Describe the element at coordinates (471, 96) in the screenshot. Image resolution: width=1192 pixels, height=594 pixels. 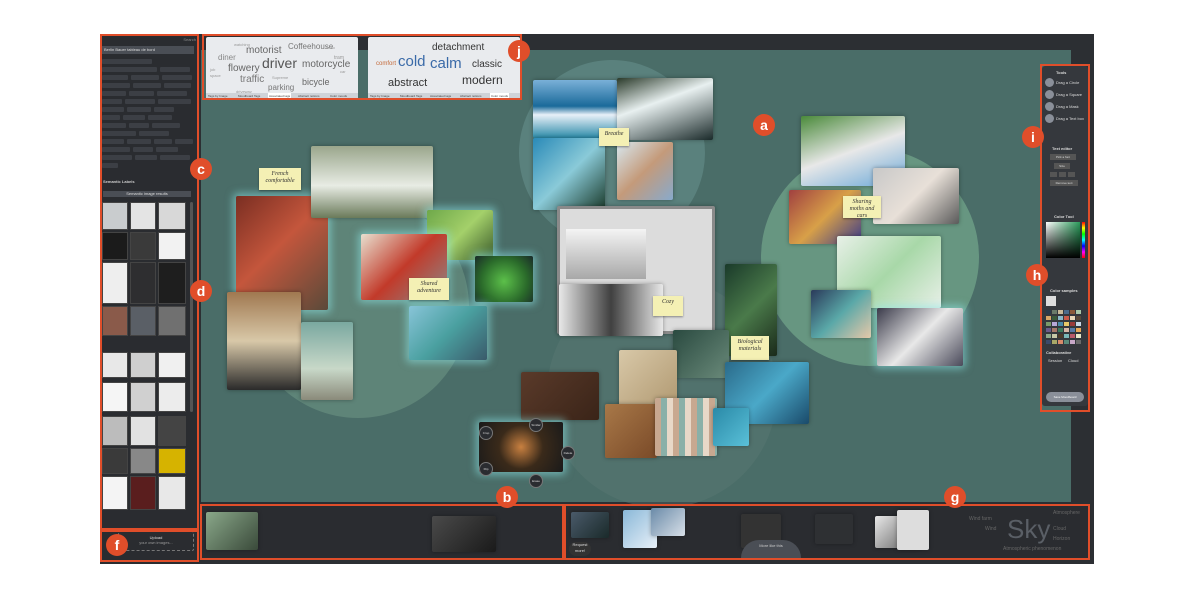
I see `tab-abstract-notions: Abstract notions` at that location.